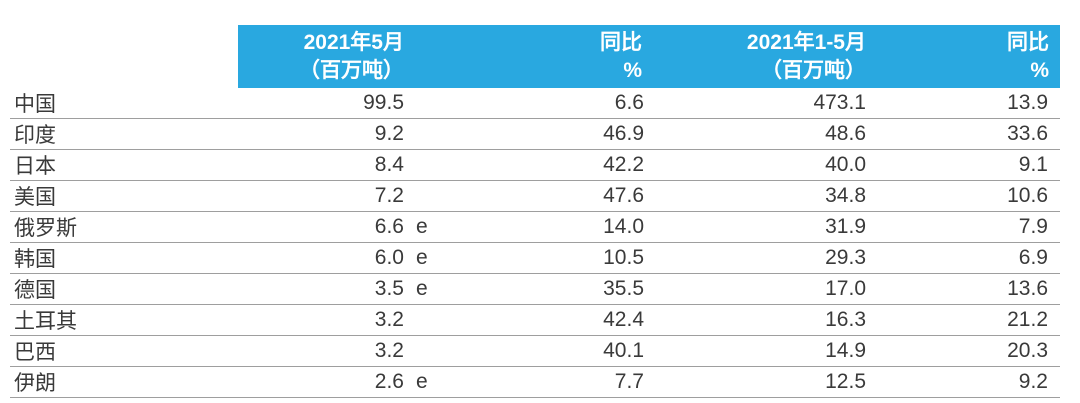 This screenshot has height=403, width=1080. Describe the element at coordinates (124, 289) in the screenshot. I see `country-cell: 德国` at that location.